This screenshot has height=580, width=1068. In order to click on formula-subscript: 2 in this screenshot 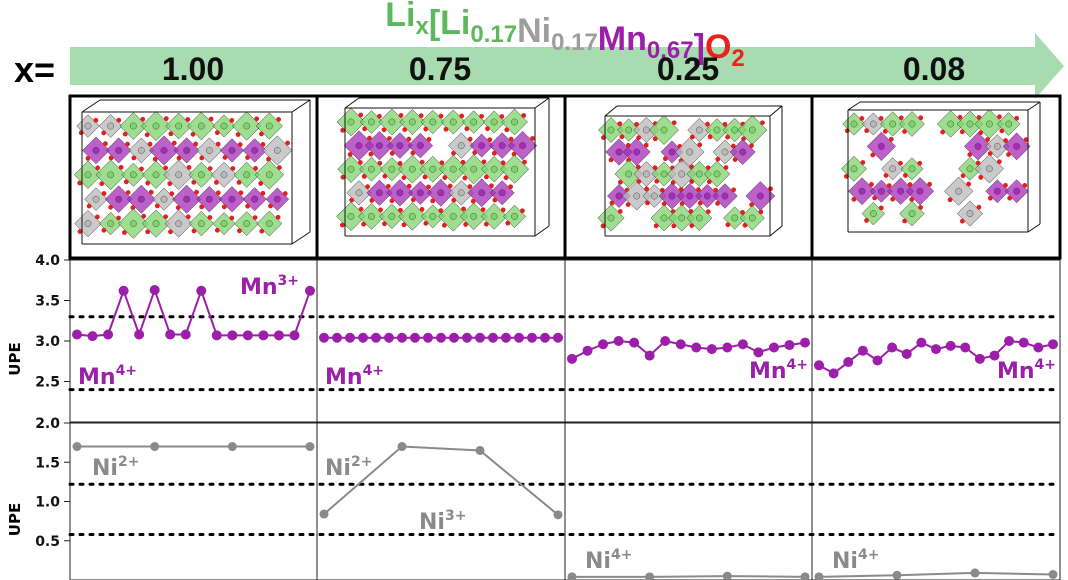, I will do `click(737, 58)`.